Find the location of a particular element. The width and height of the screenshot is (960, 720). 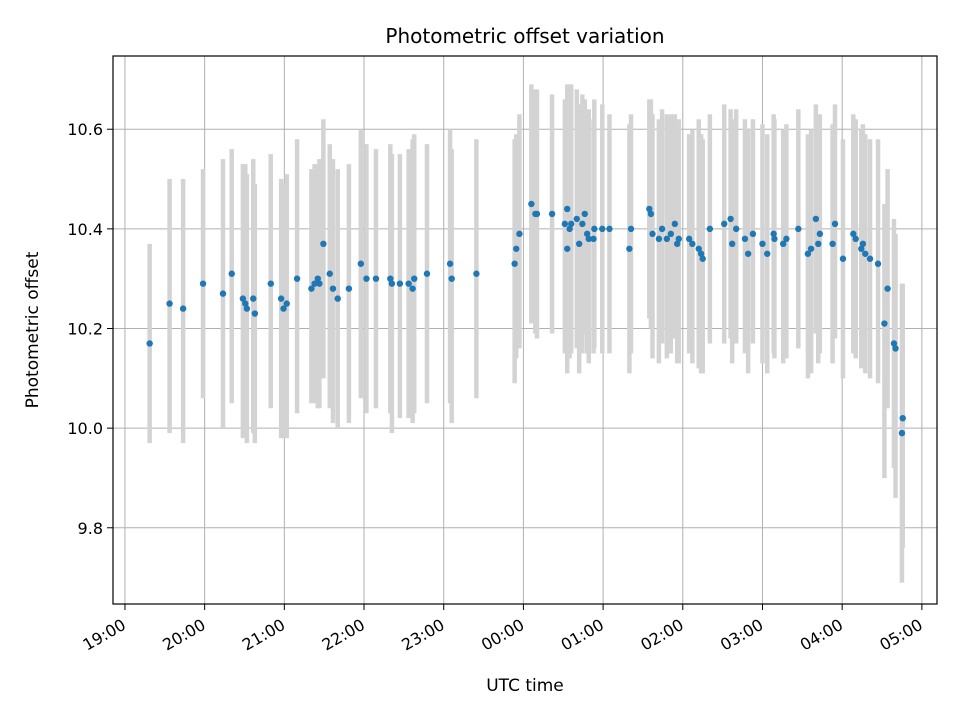

y-axis-label: Photometric offset is located at coordinates (33, 329).